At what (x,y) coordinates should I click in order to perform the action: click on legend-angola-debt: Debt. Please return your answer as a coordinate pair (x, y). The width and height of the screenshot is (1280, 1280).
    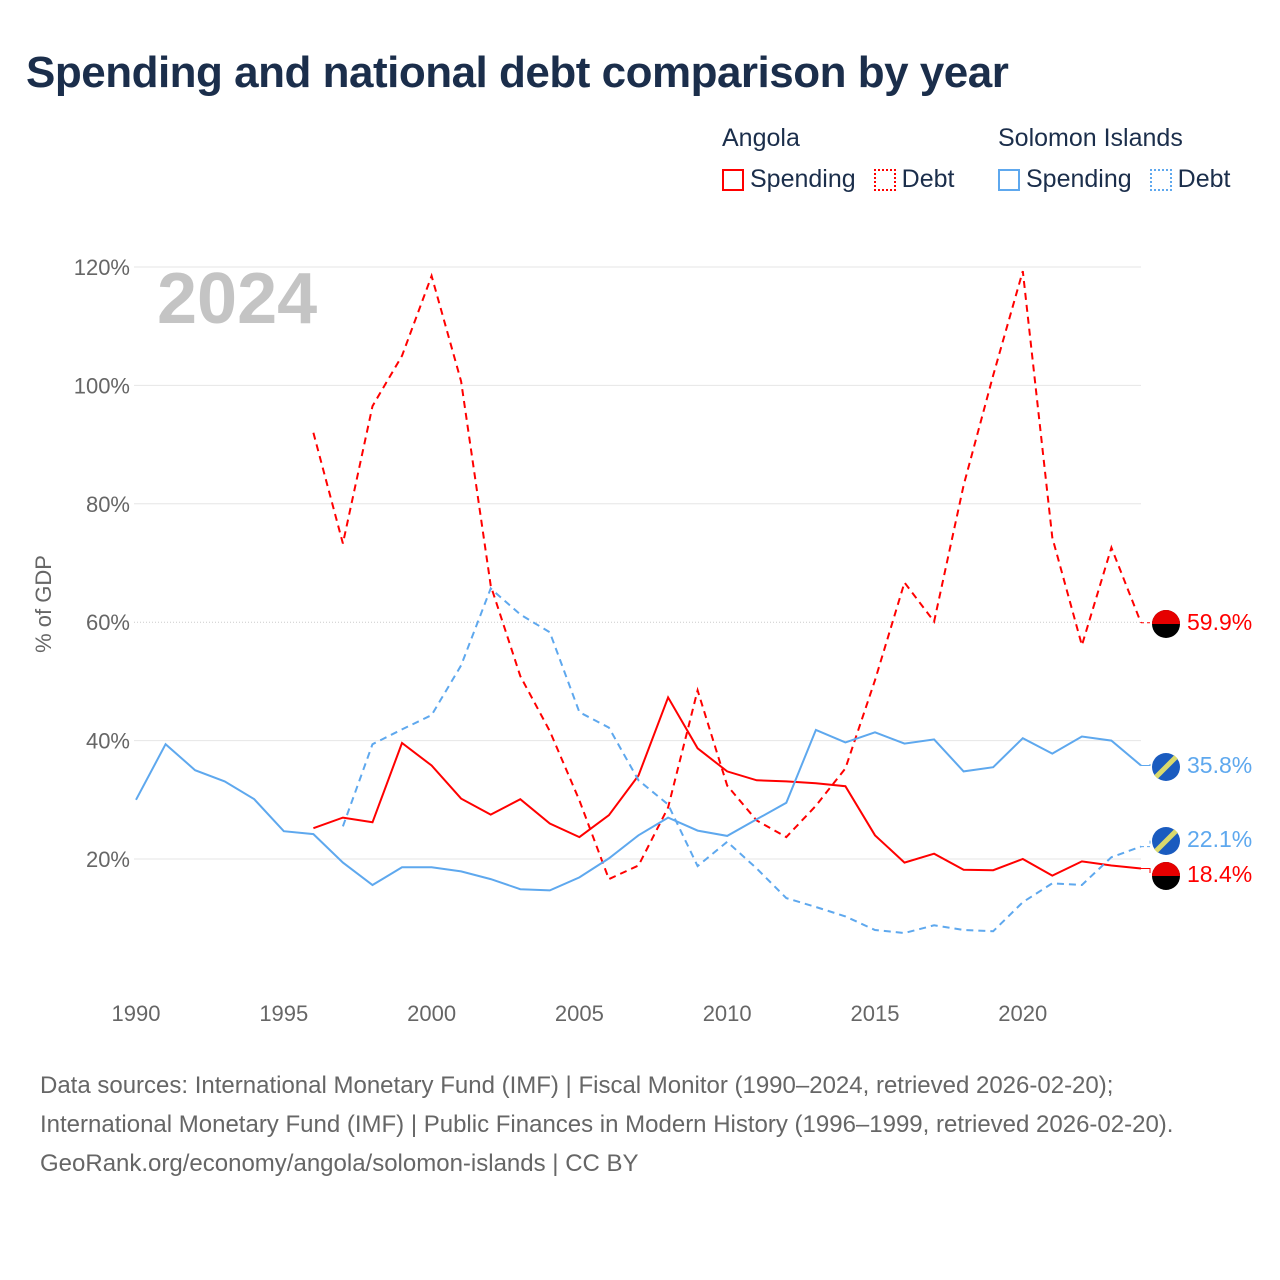
    Looking at the image, I should click on (914, 179).